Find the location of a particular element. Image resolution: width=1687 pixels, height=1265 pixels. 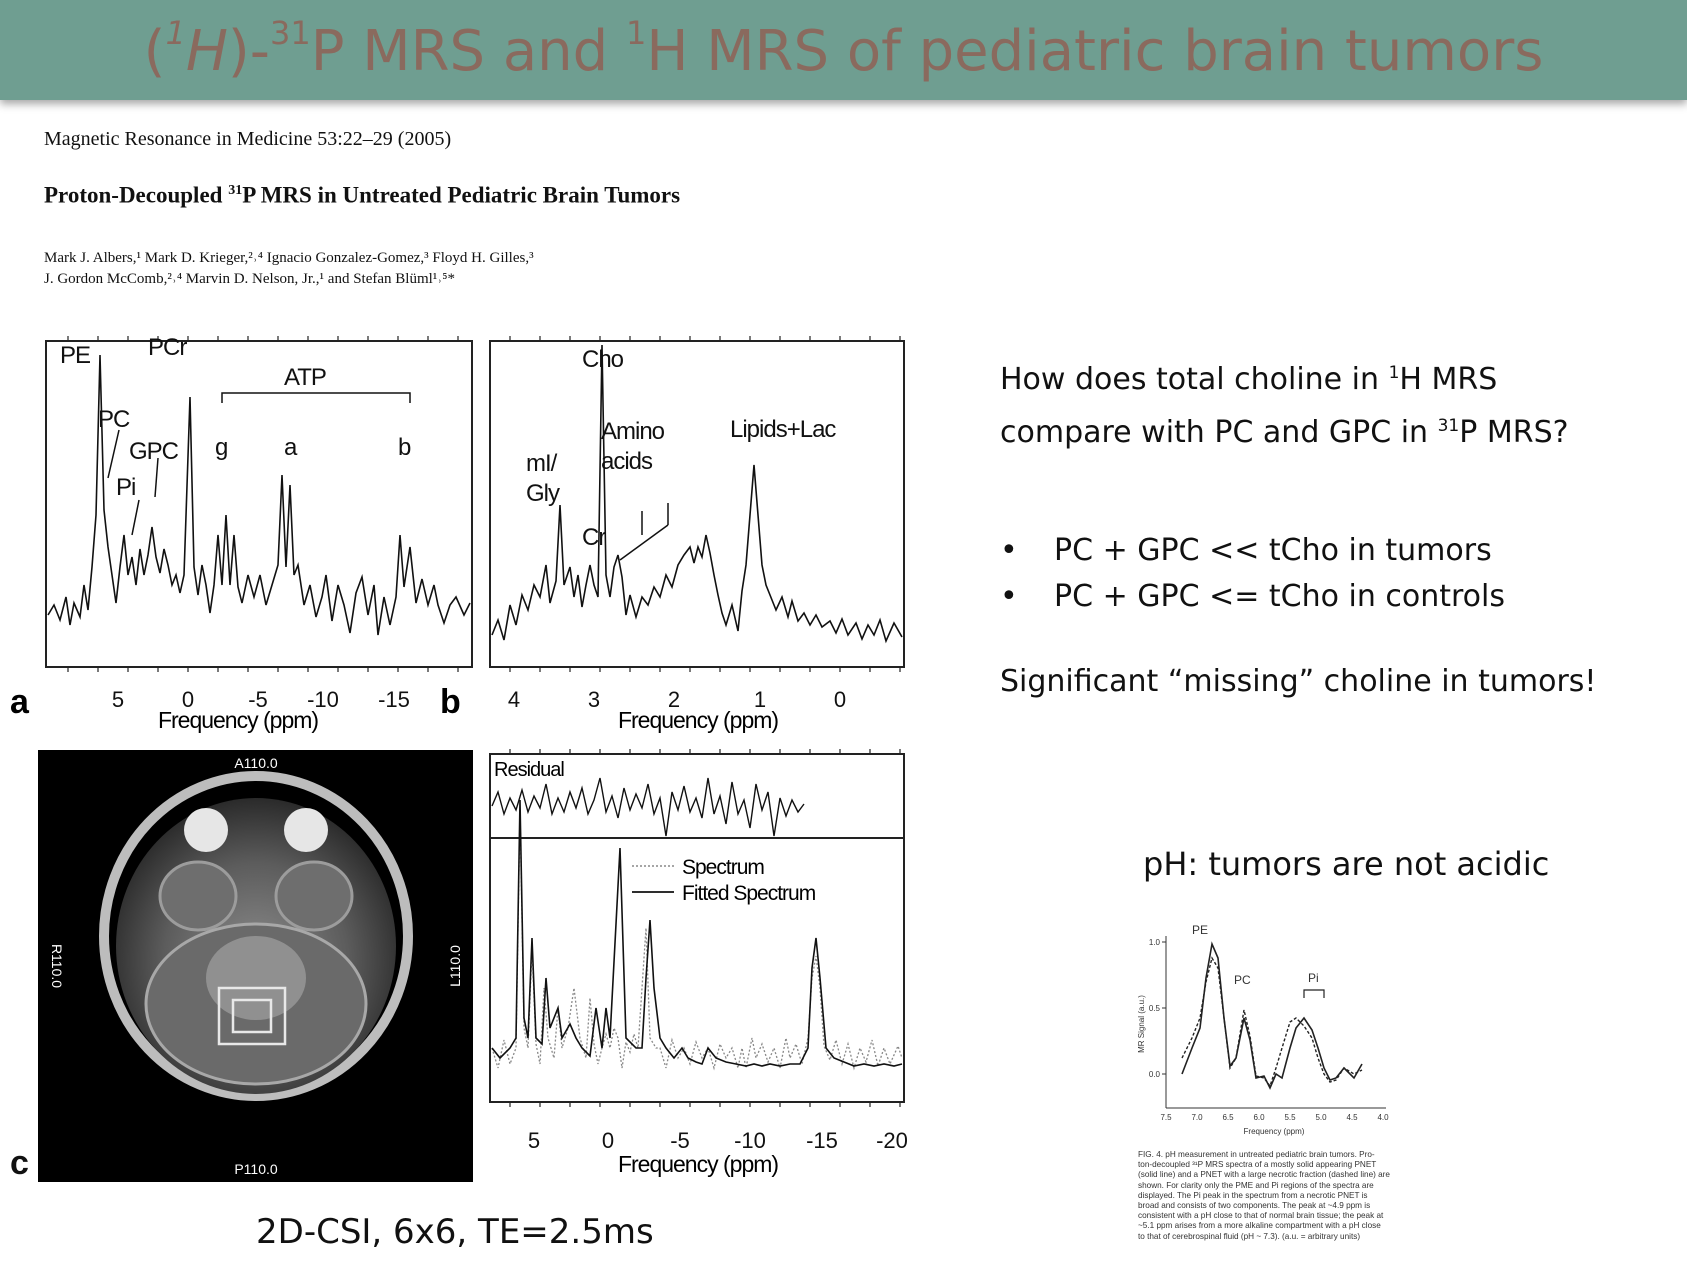

panel-a-annotation-lines is located at coordinates (259, 464).